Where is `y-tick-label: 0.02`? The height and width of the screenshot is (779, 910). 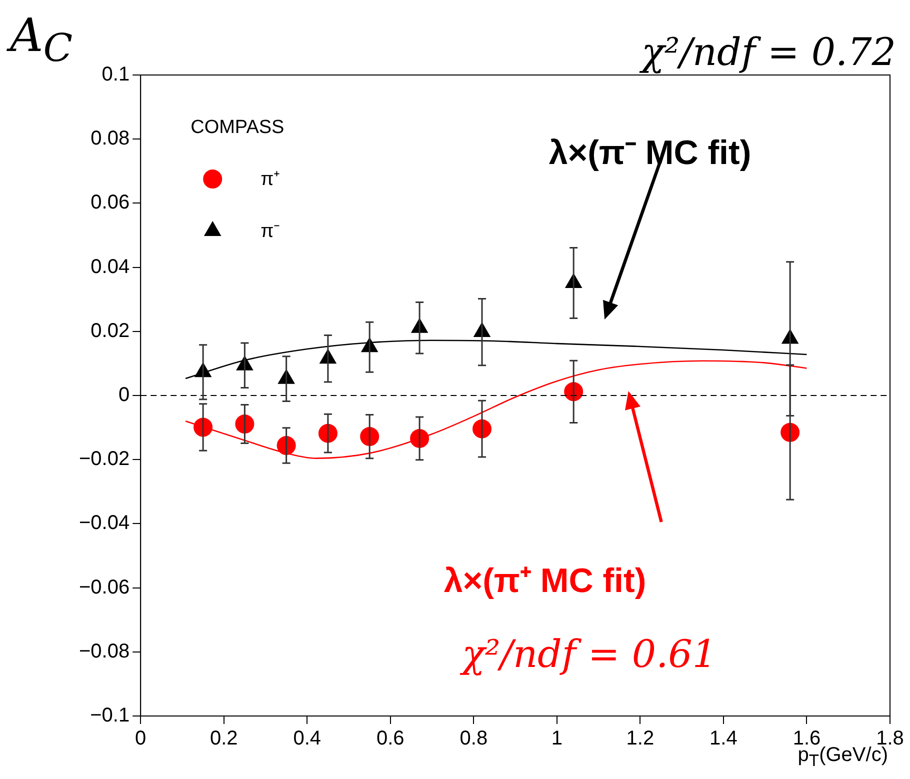
y-tick-label: 0.02 is located at coordinates (110, 331).